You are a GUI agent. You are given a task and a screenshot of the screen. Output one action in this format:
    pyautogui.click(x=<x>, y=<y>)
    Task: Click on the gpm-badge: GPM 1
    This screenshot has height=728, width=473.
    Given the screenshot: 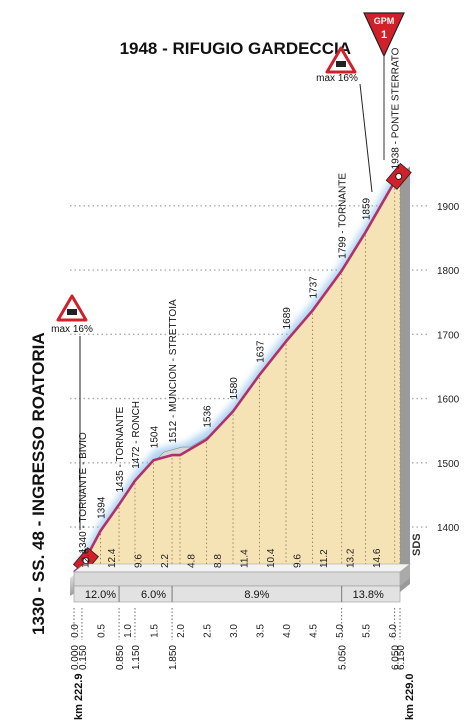 What is the action you would take?
    pyautogui.click(x=384, y=86)
    